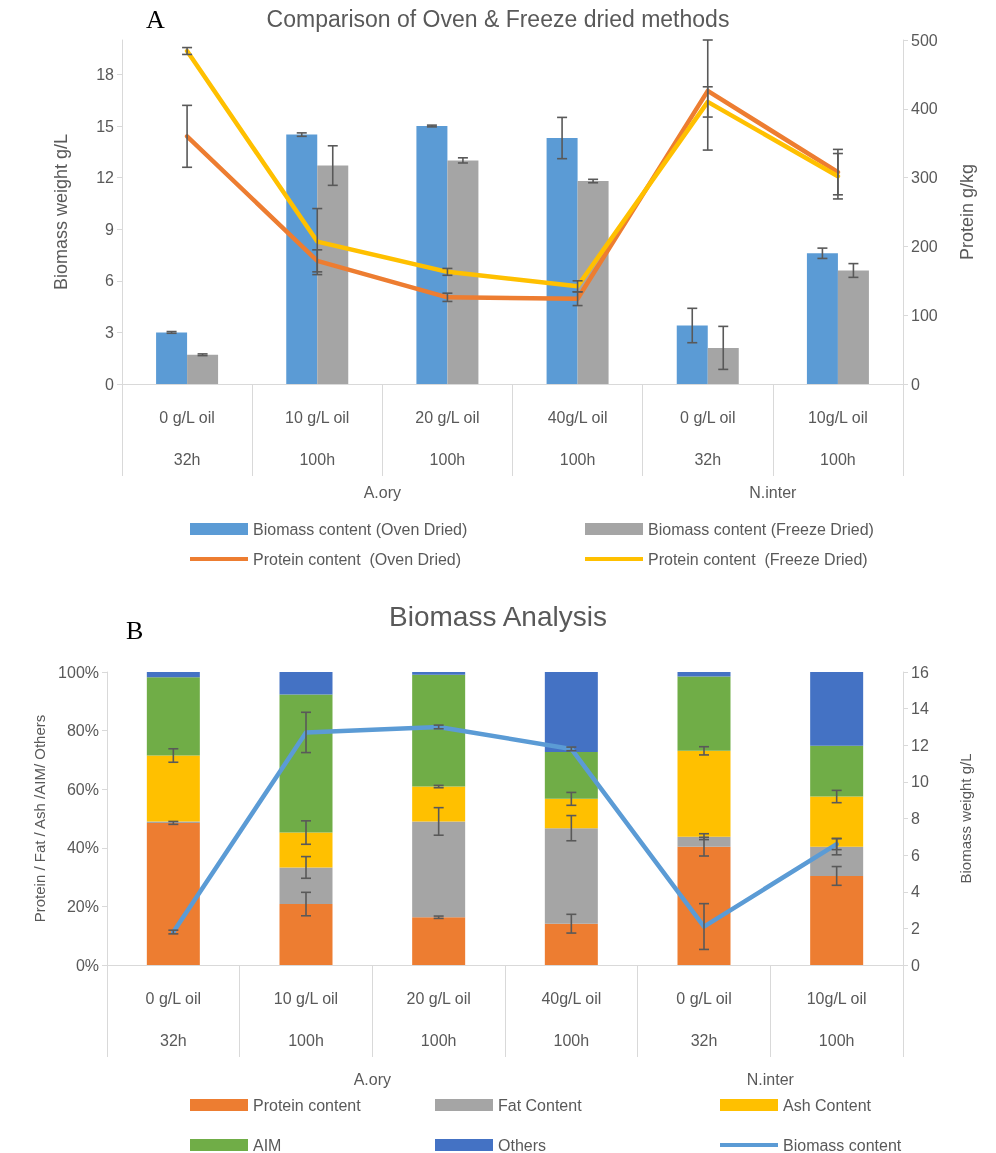  Describe the element at coordinates (135, 630) in the screenshot. I see `text: B` at that location.